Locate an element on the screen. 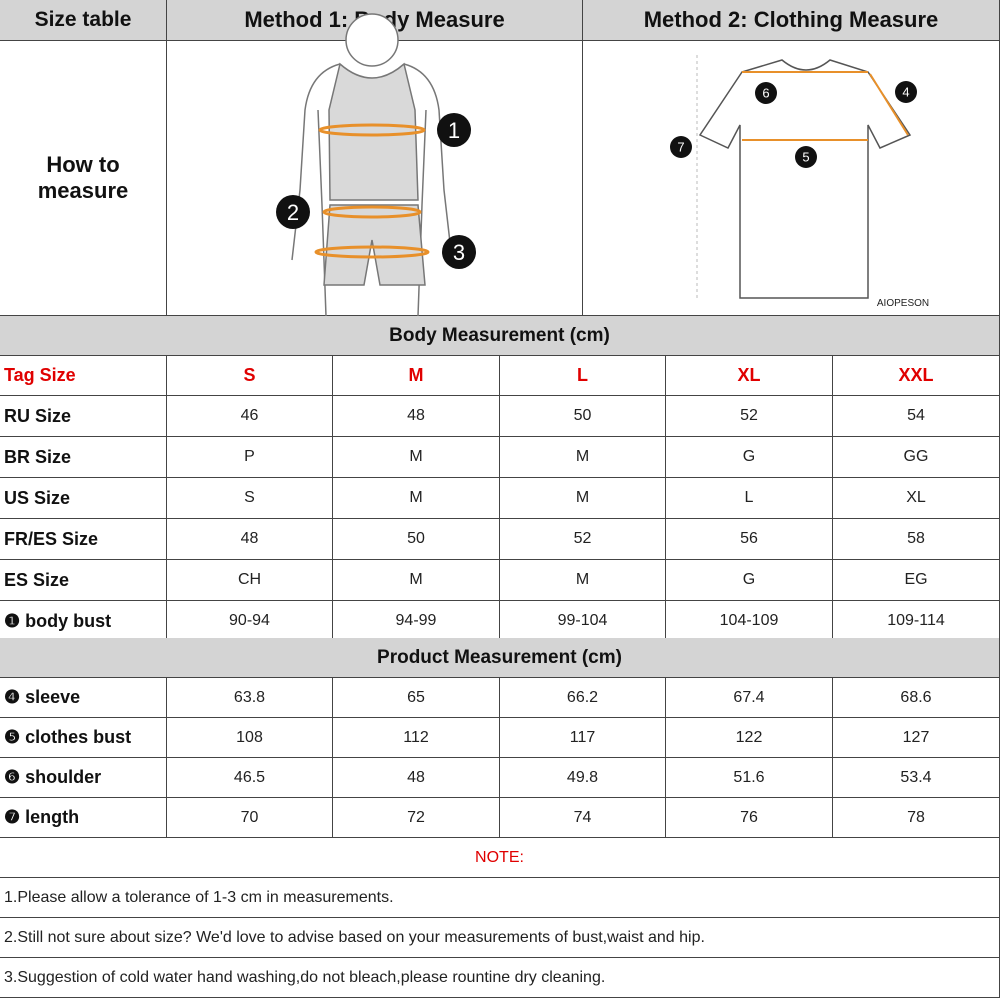  marker-label: 4 is located at coordinates (905, 92).